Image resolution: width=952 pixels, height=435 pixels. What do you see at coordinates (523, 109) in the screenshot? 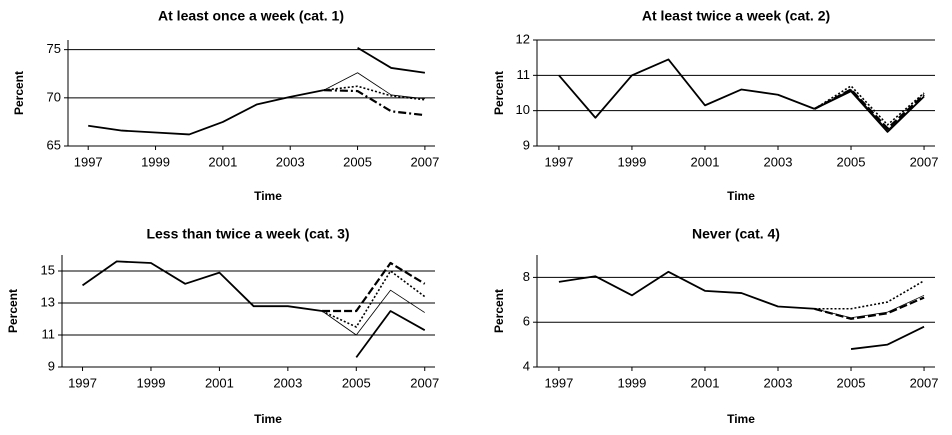
I see `y-tick-label: 10` at bounding box center [523, 109].